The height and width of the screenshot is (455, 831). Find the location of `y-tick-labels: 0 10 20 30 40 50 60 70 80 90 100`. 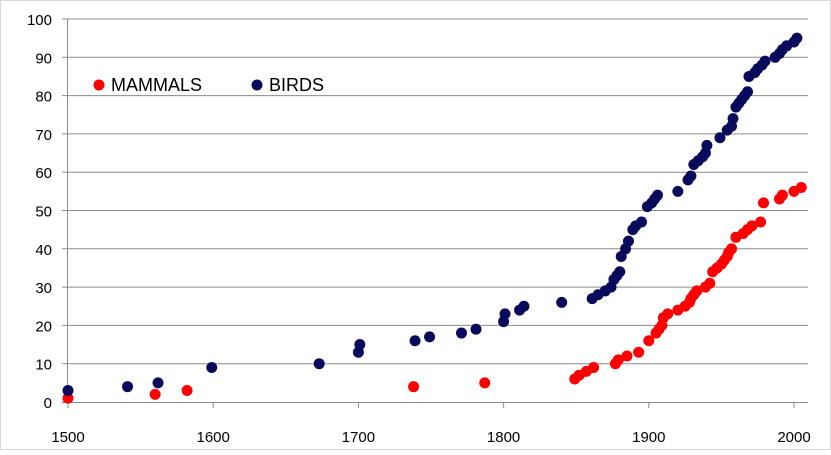

y-tick-labels: 0 10 20 30 40 50 60 70 80 90 100 is located at coordinates (39, 212).